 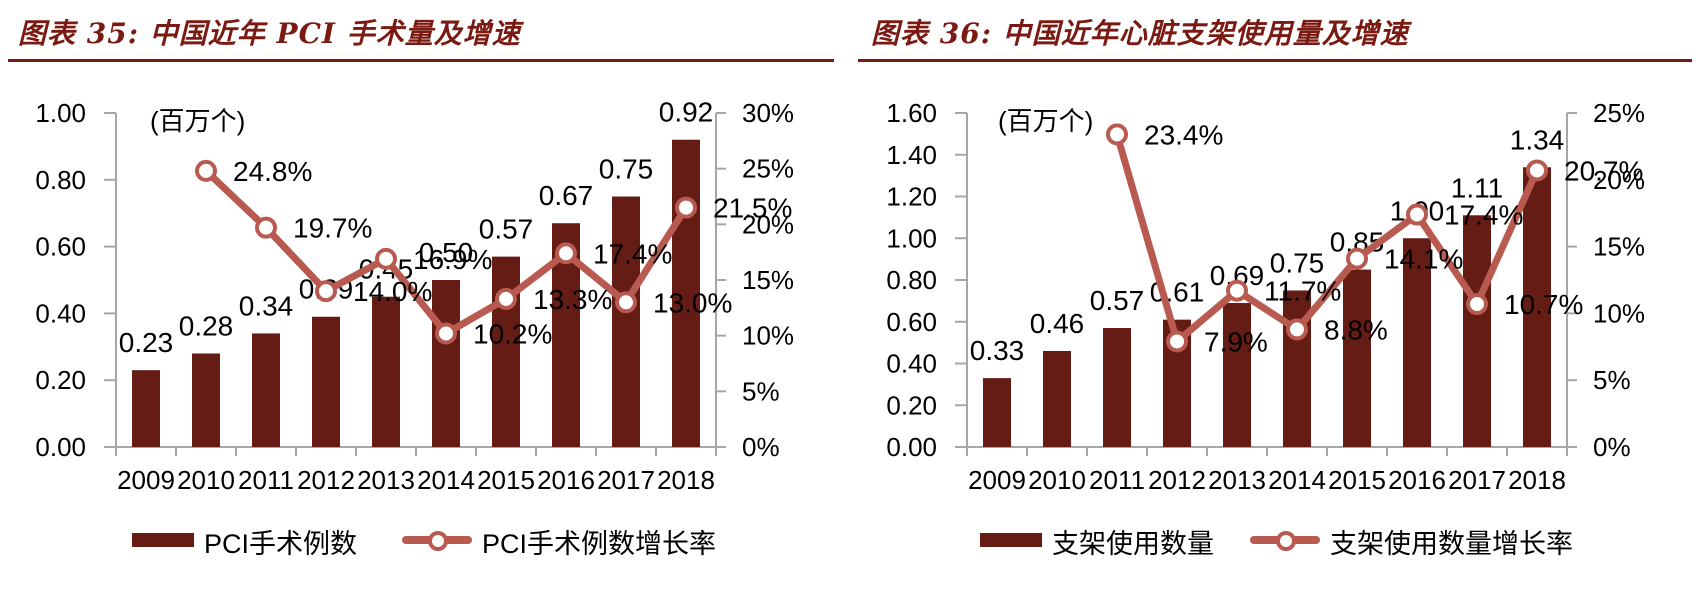 What do you see at coordinates (752, 208) in the screenshot?
I see `svg-text: 21.5%` at bounding box center [752, 208].